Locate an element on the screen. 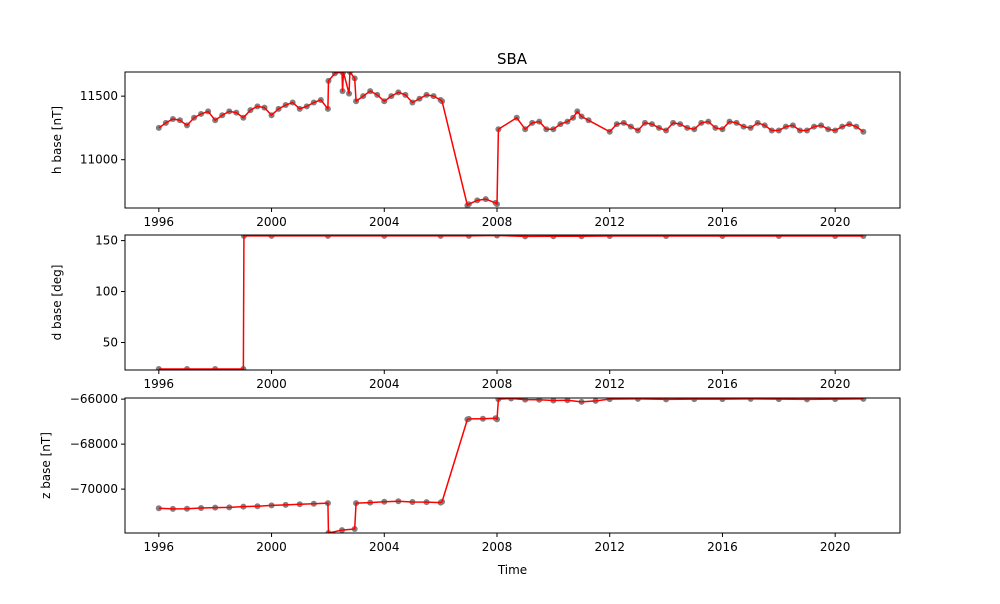  z-base-x-tick-label: 2004 is located at coordinates (384, 547).